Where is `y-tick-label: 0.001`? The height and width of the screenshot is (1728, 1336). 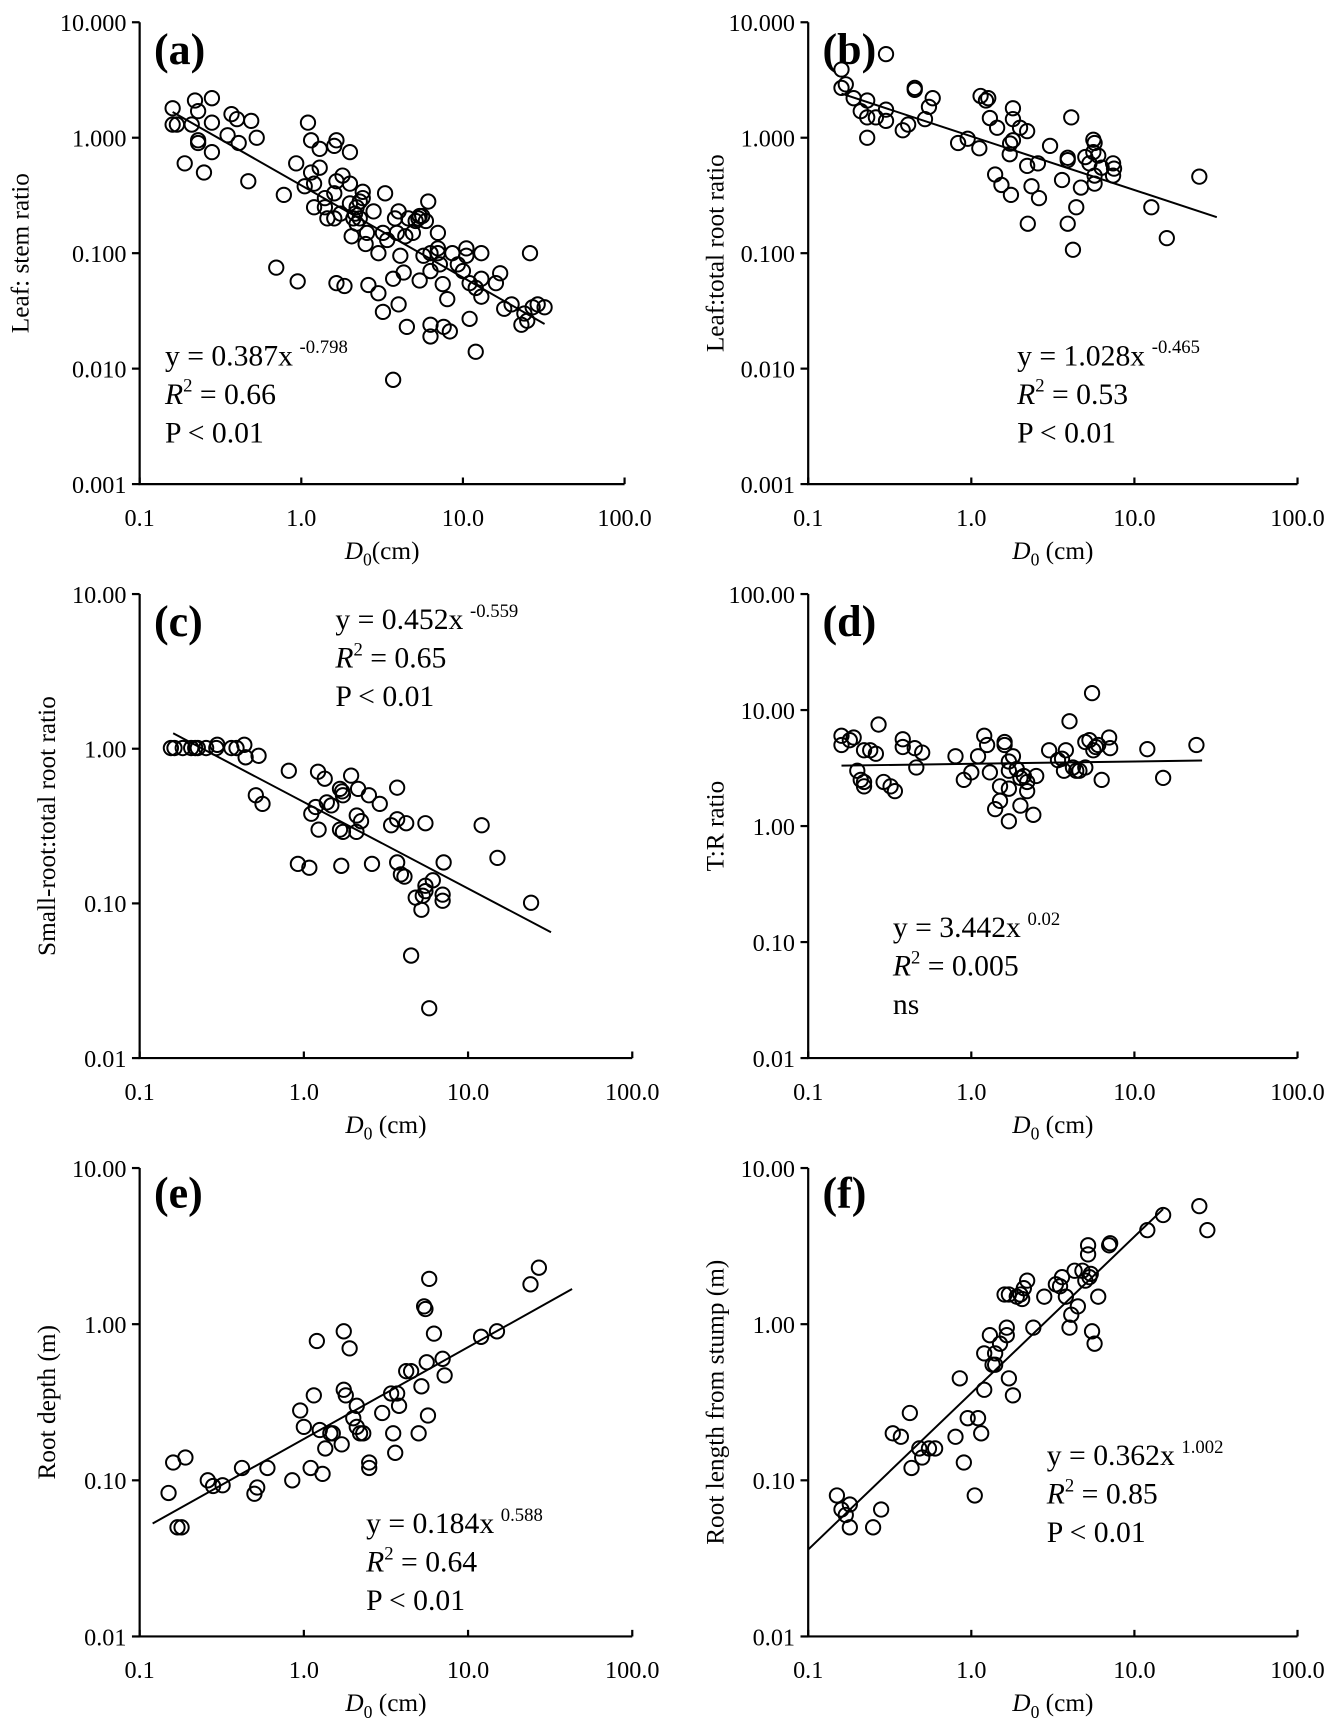
y-tick-label: 0.001 is located at coordinates (99, 485).